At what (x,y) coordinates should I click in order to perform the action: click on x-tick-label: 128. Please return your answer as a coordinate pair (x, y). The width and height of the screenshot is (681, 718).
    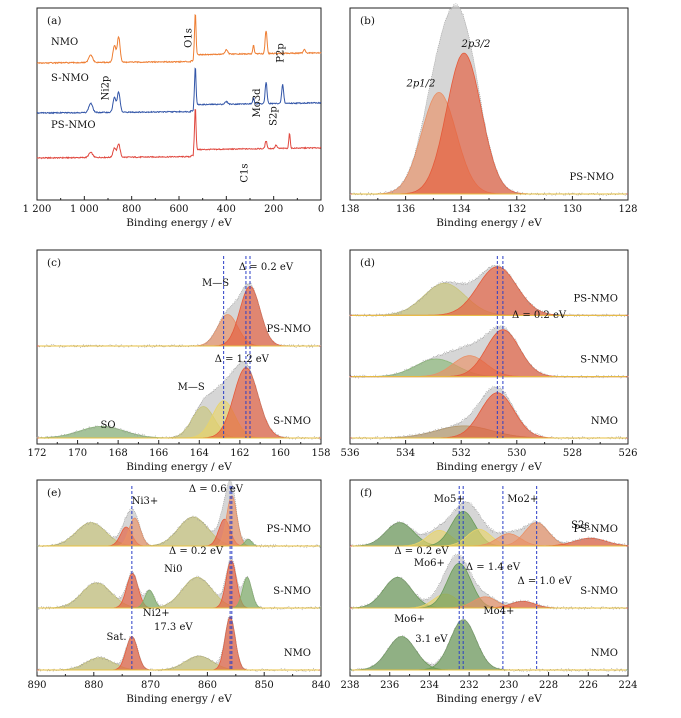
    Looking at the image, I should click on (627, 209).